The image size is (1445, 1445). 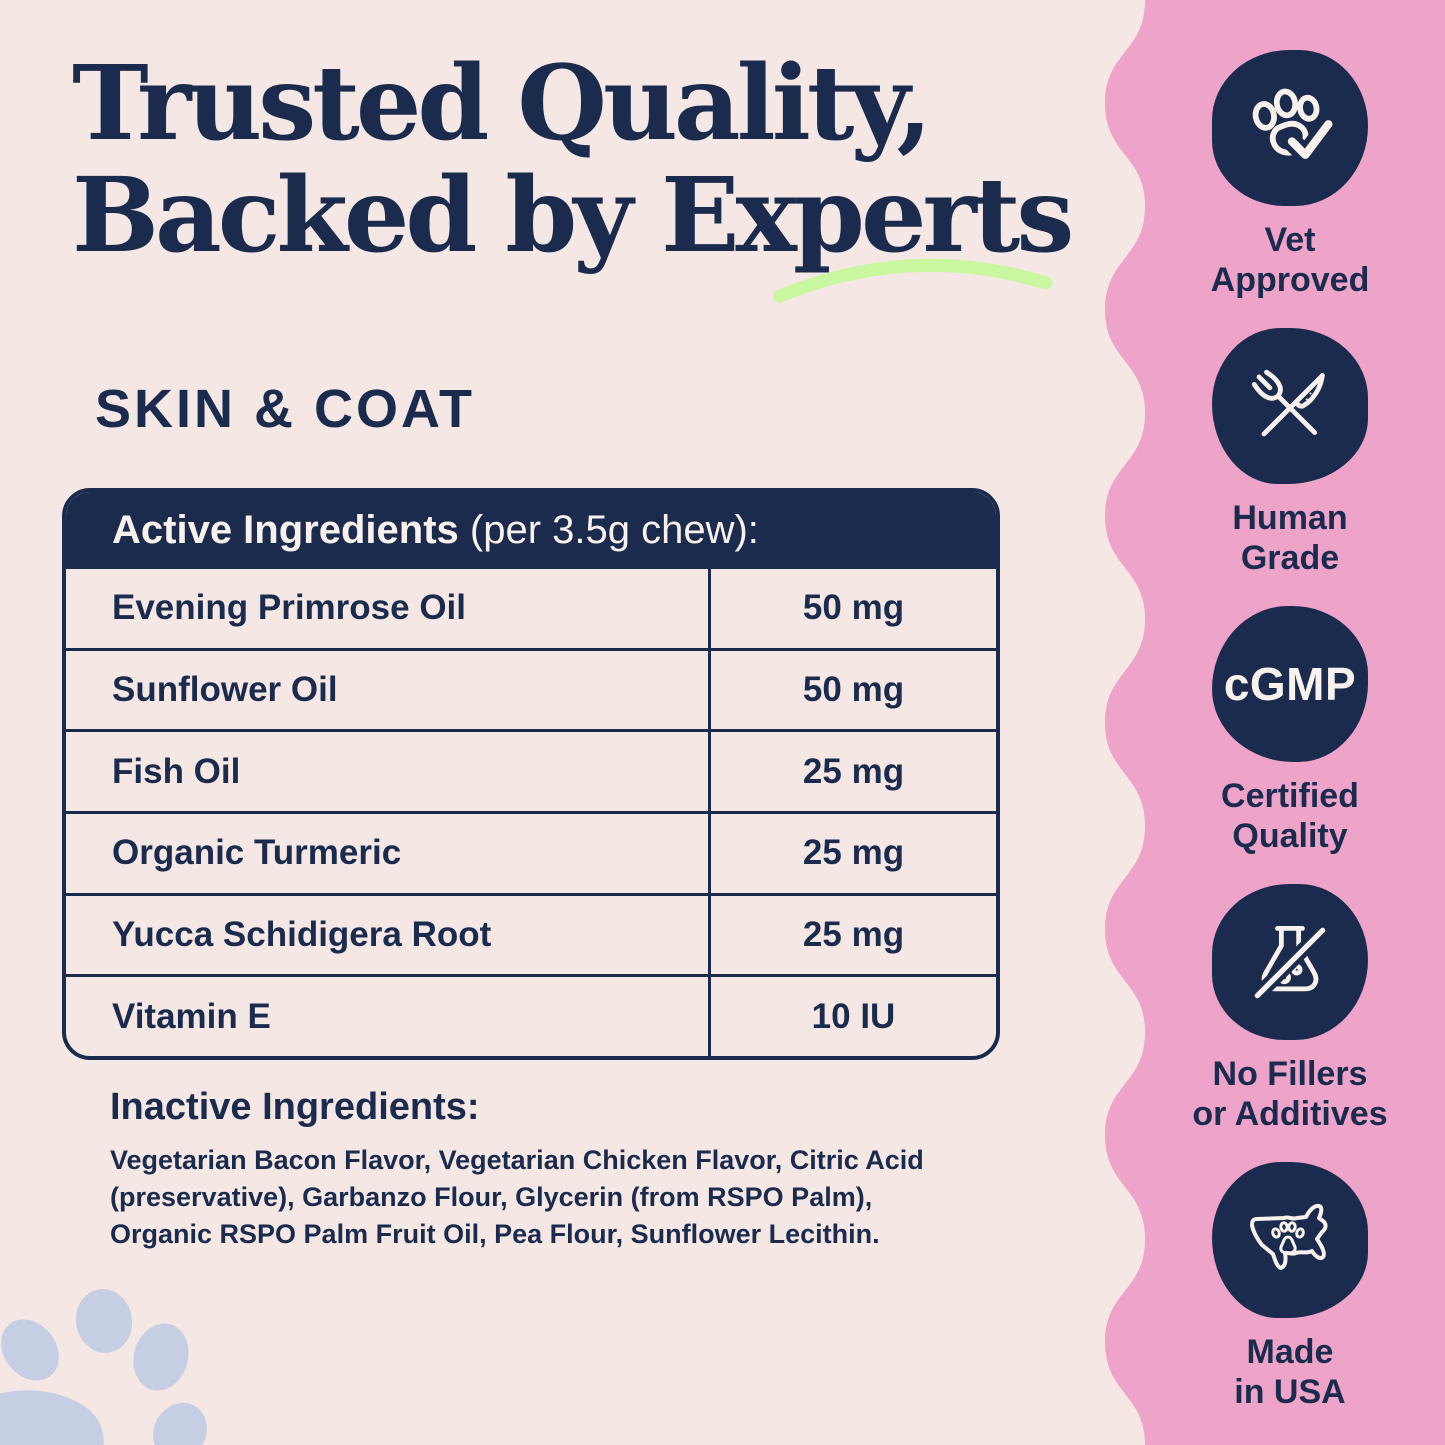 I want to click on table-row: Sunflower Oil 50 mg, so click(x=531, y=688).